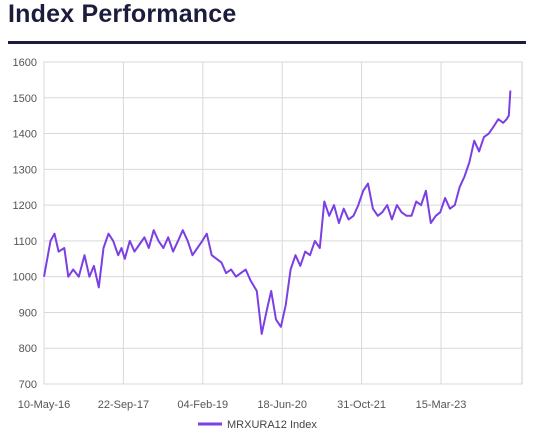  What do you see at coordinates (282, 405) in the screenshot?
I see `x-tick-label: 18-Jun-20` at bounding box center [282, 405].